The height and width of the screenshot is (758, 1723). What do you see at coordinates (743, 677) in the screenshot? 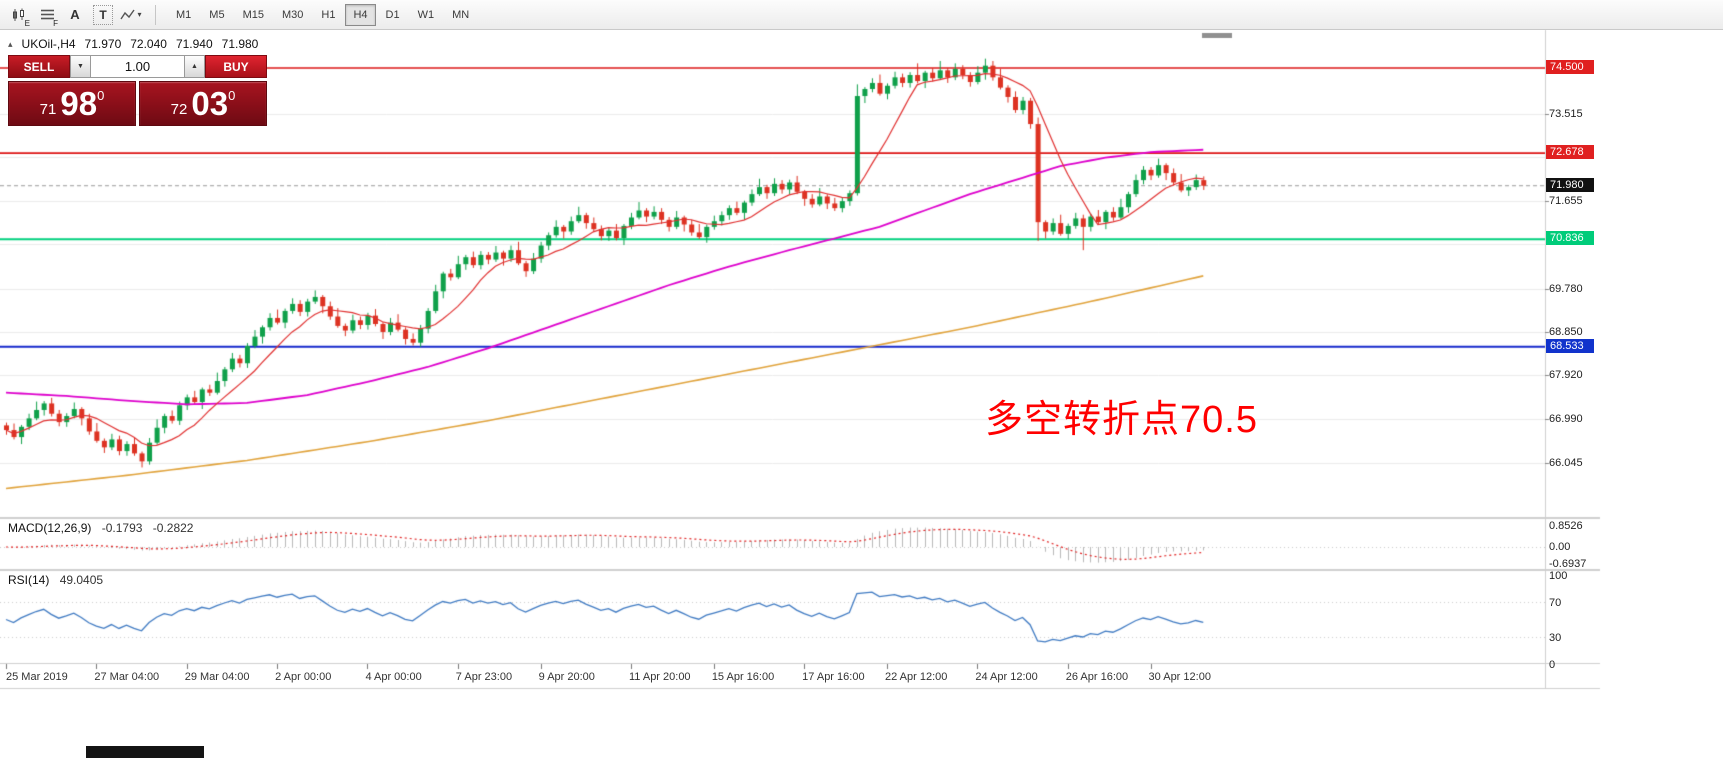
I see `time-axis-label: 15 Apr 16:00` at bounding box center [743, 677].